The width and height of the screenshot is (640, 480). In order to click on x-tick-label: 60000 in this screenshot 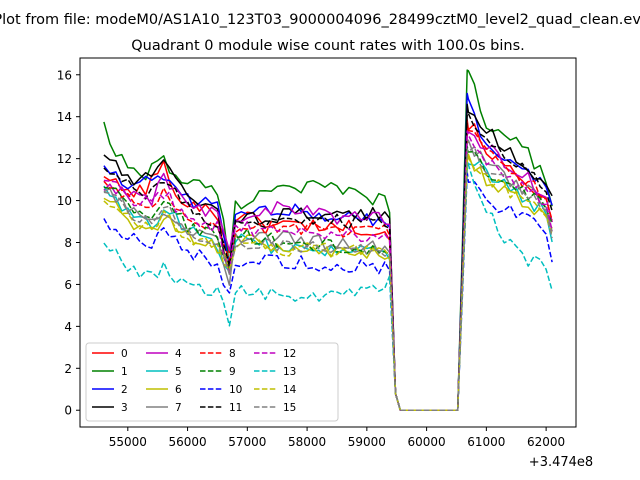, I will do `click(427, 442)`.